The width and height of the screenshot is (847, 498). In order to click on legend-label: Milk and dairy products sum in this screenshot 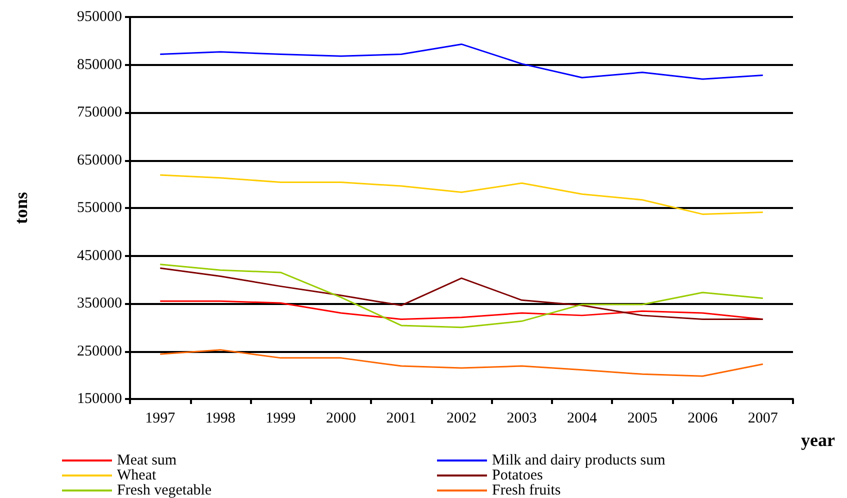, I will do `click(579, 460)`.